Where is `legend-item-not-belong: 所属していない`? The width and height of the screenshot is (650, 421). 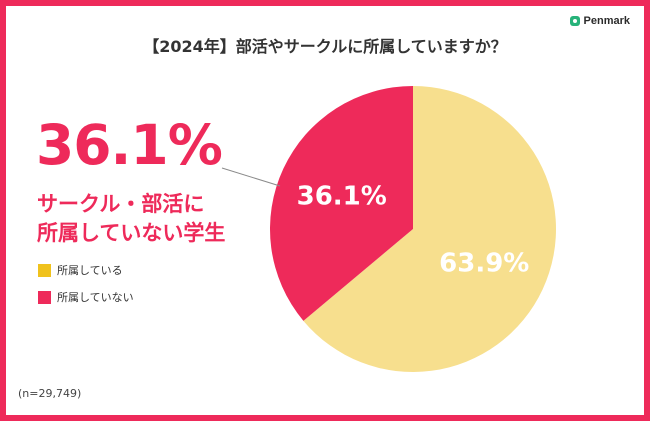
legend-item-not-belong: 所属していない is located at coordinates (86, 297).